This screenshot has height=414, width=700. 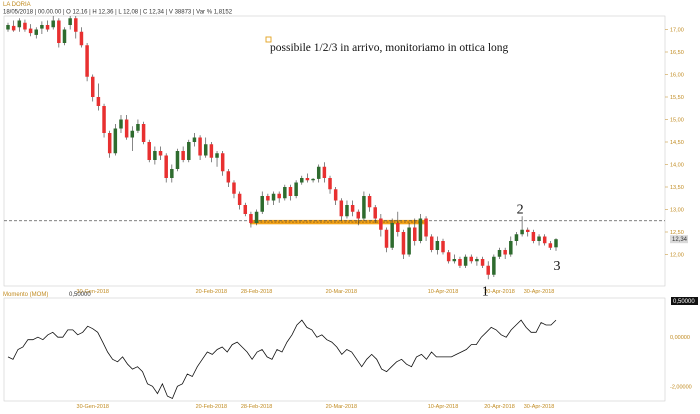 What do you see at coordinates (681, 387) in the screenshot?
I see `momentum-y-tick-label: -2,00000` at bounding box center [681, 387].